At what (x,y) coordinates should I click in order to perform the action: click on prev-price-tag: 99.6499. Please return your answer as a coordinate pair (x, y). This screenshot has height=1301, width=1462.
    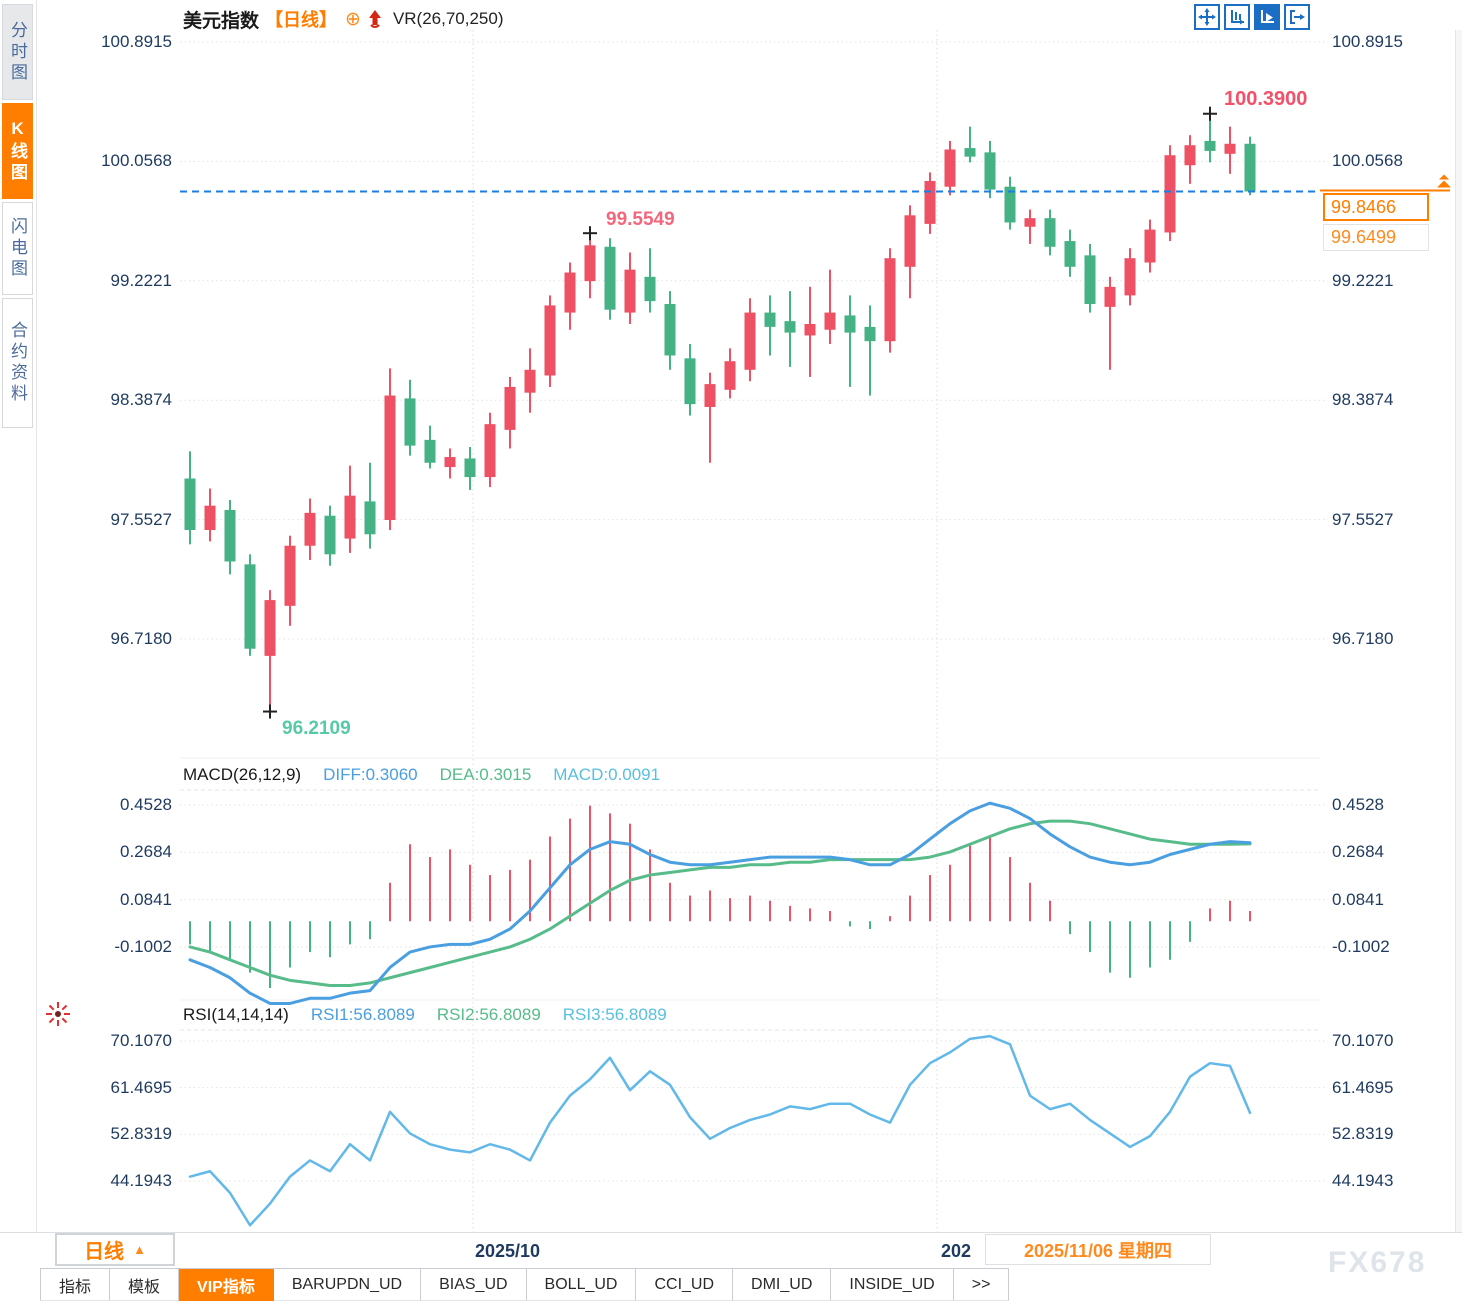
    Looking at the image, I should click on (1376, 237).